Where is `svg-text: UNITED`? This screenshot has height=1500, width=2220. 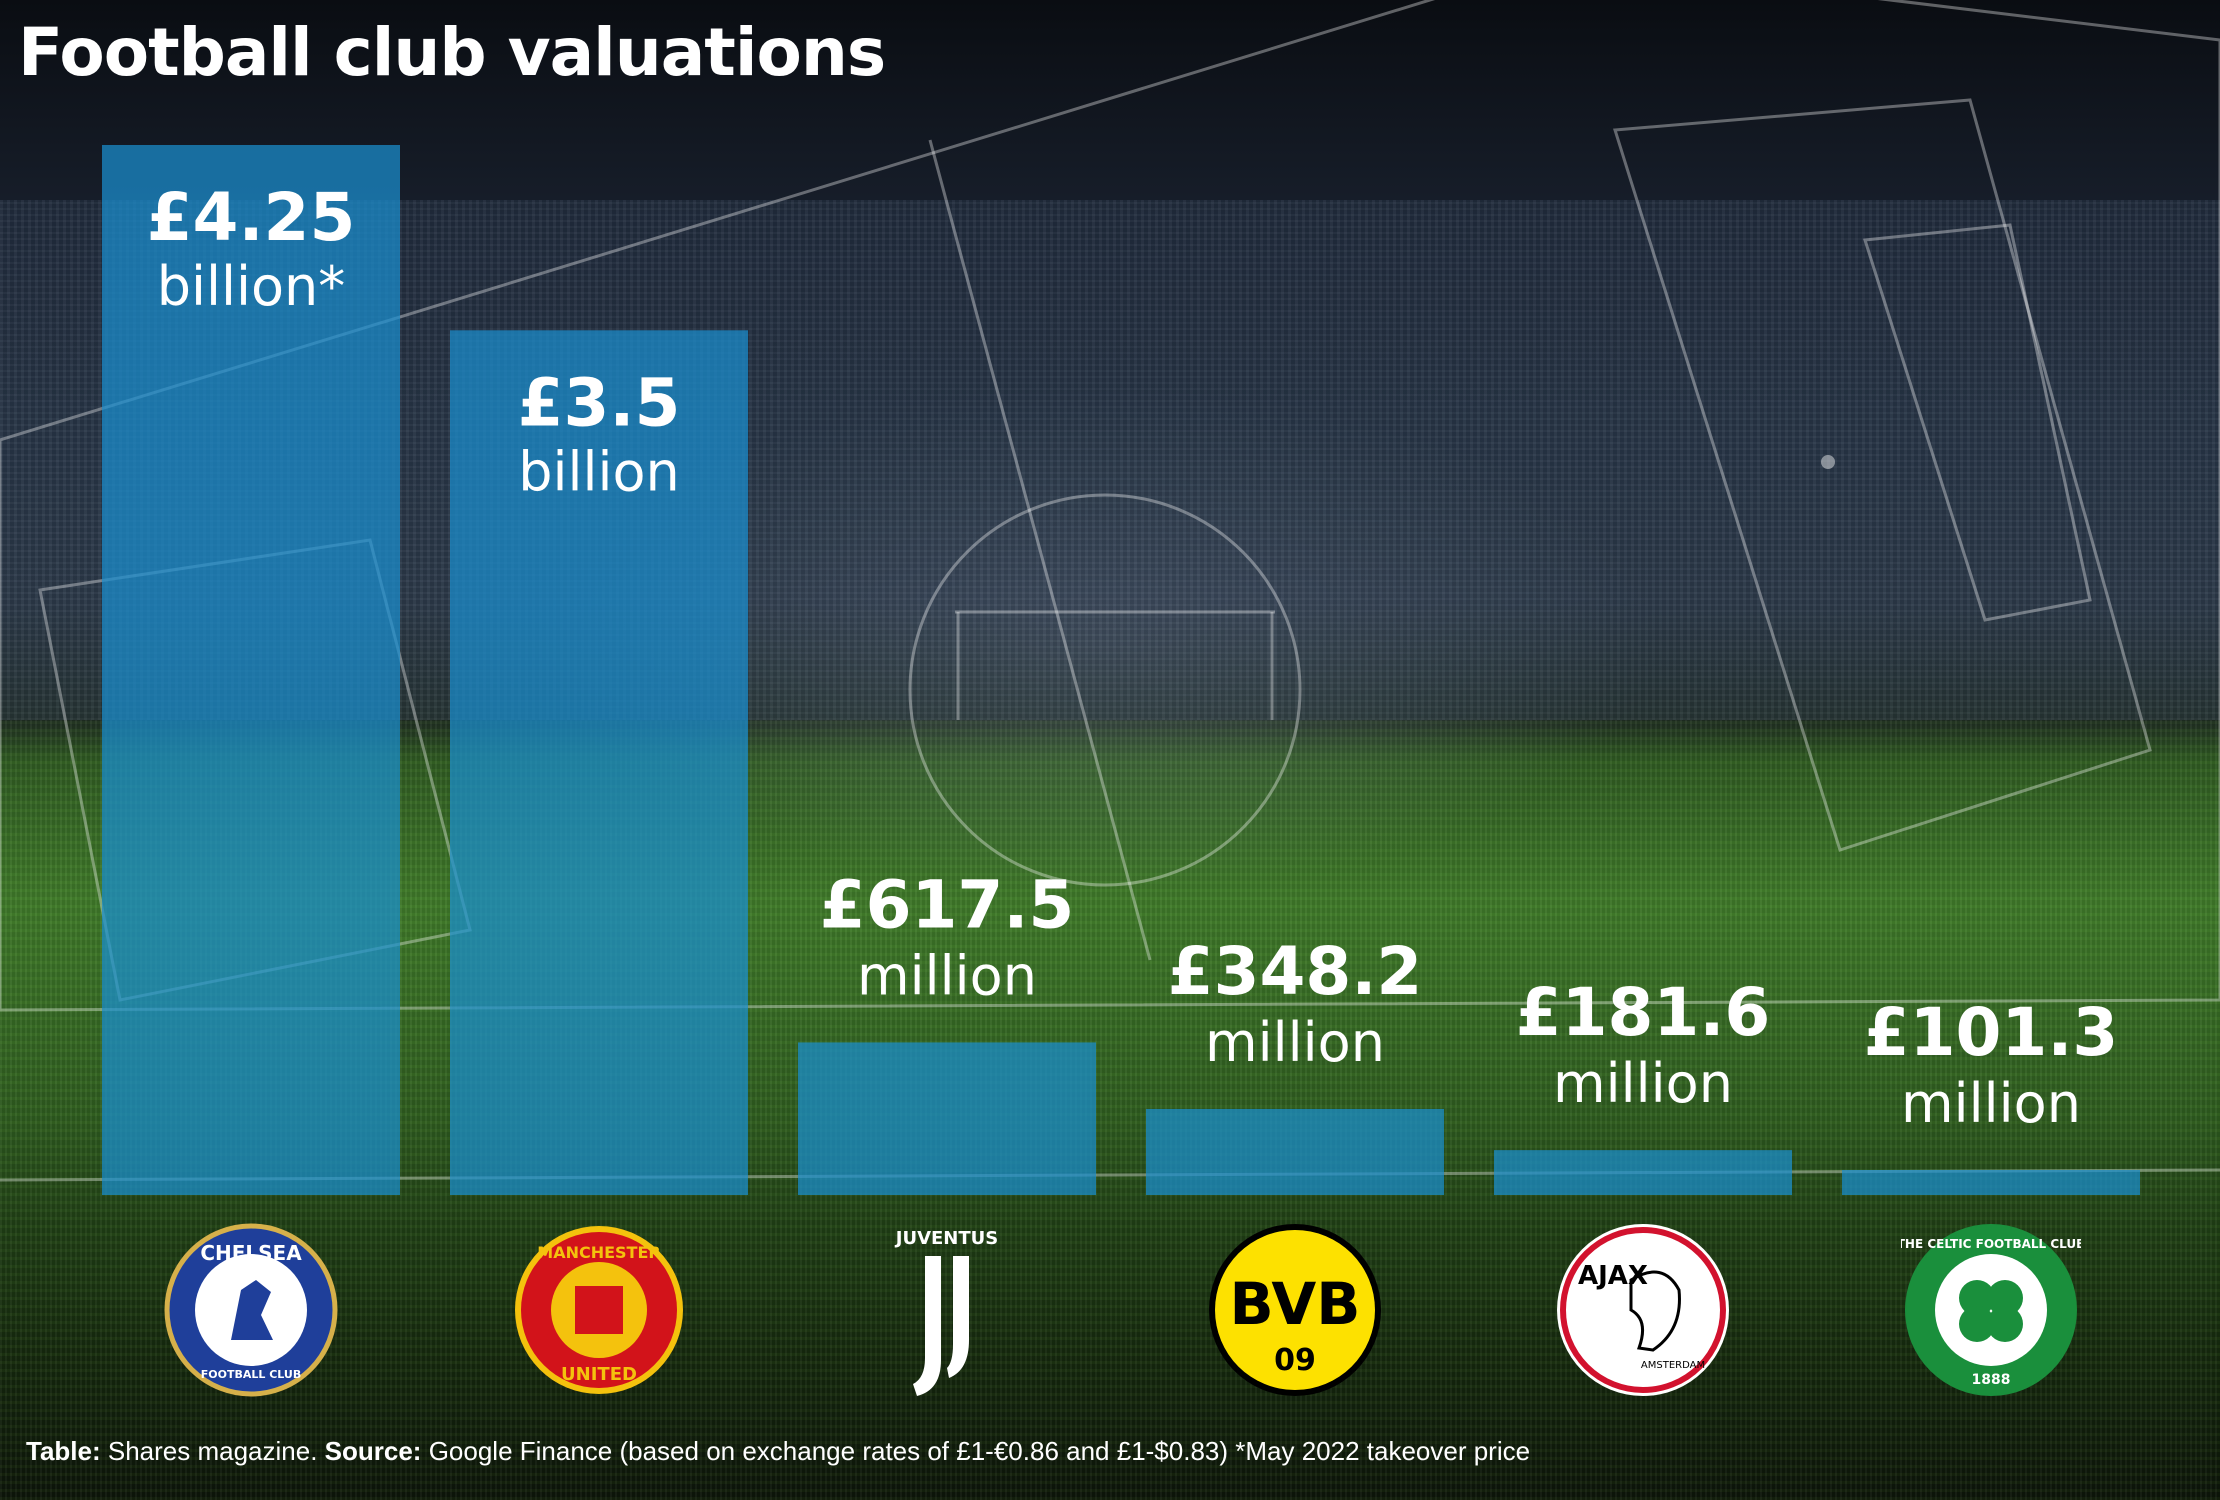 svg-text: UNITED is located at coordinates (599, 1374).